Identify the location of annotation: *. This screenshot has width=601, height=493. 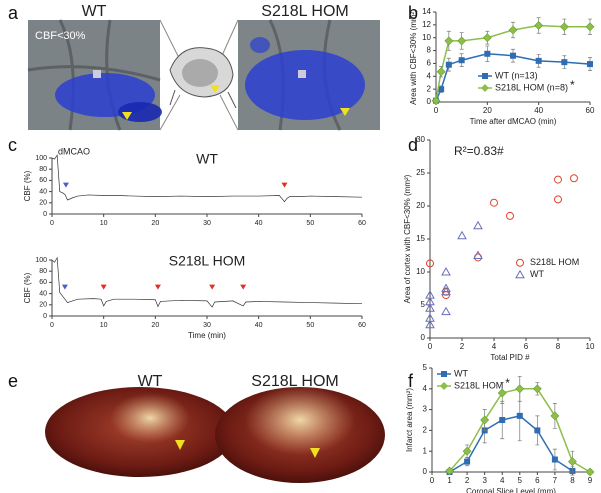
(572, 85).